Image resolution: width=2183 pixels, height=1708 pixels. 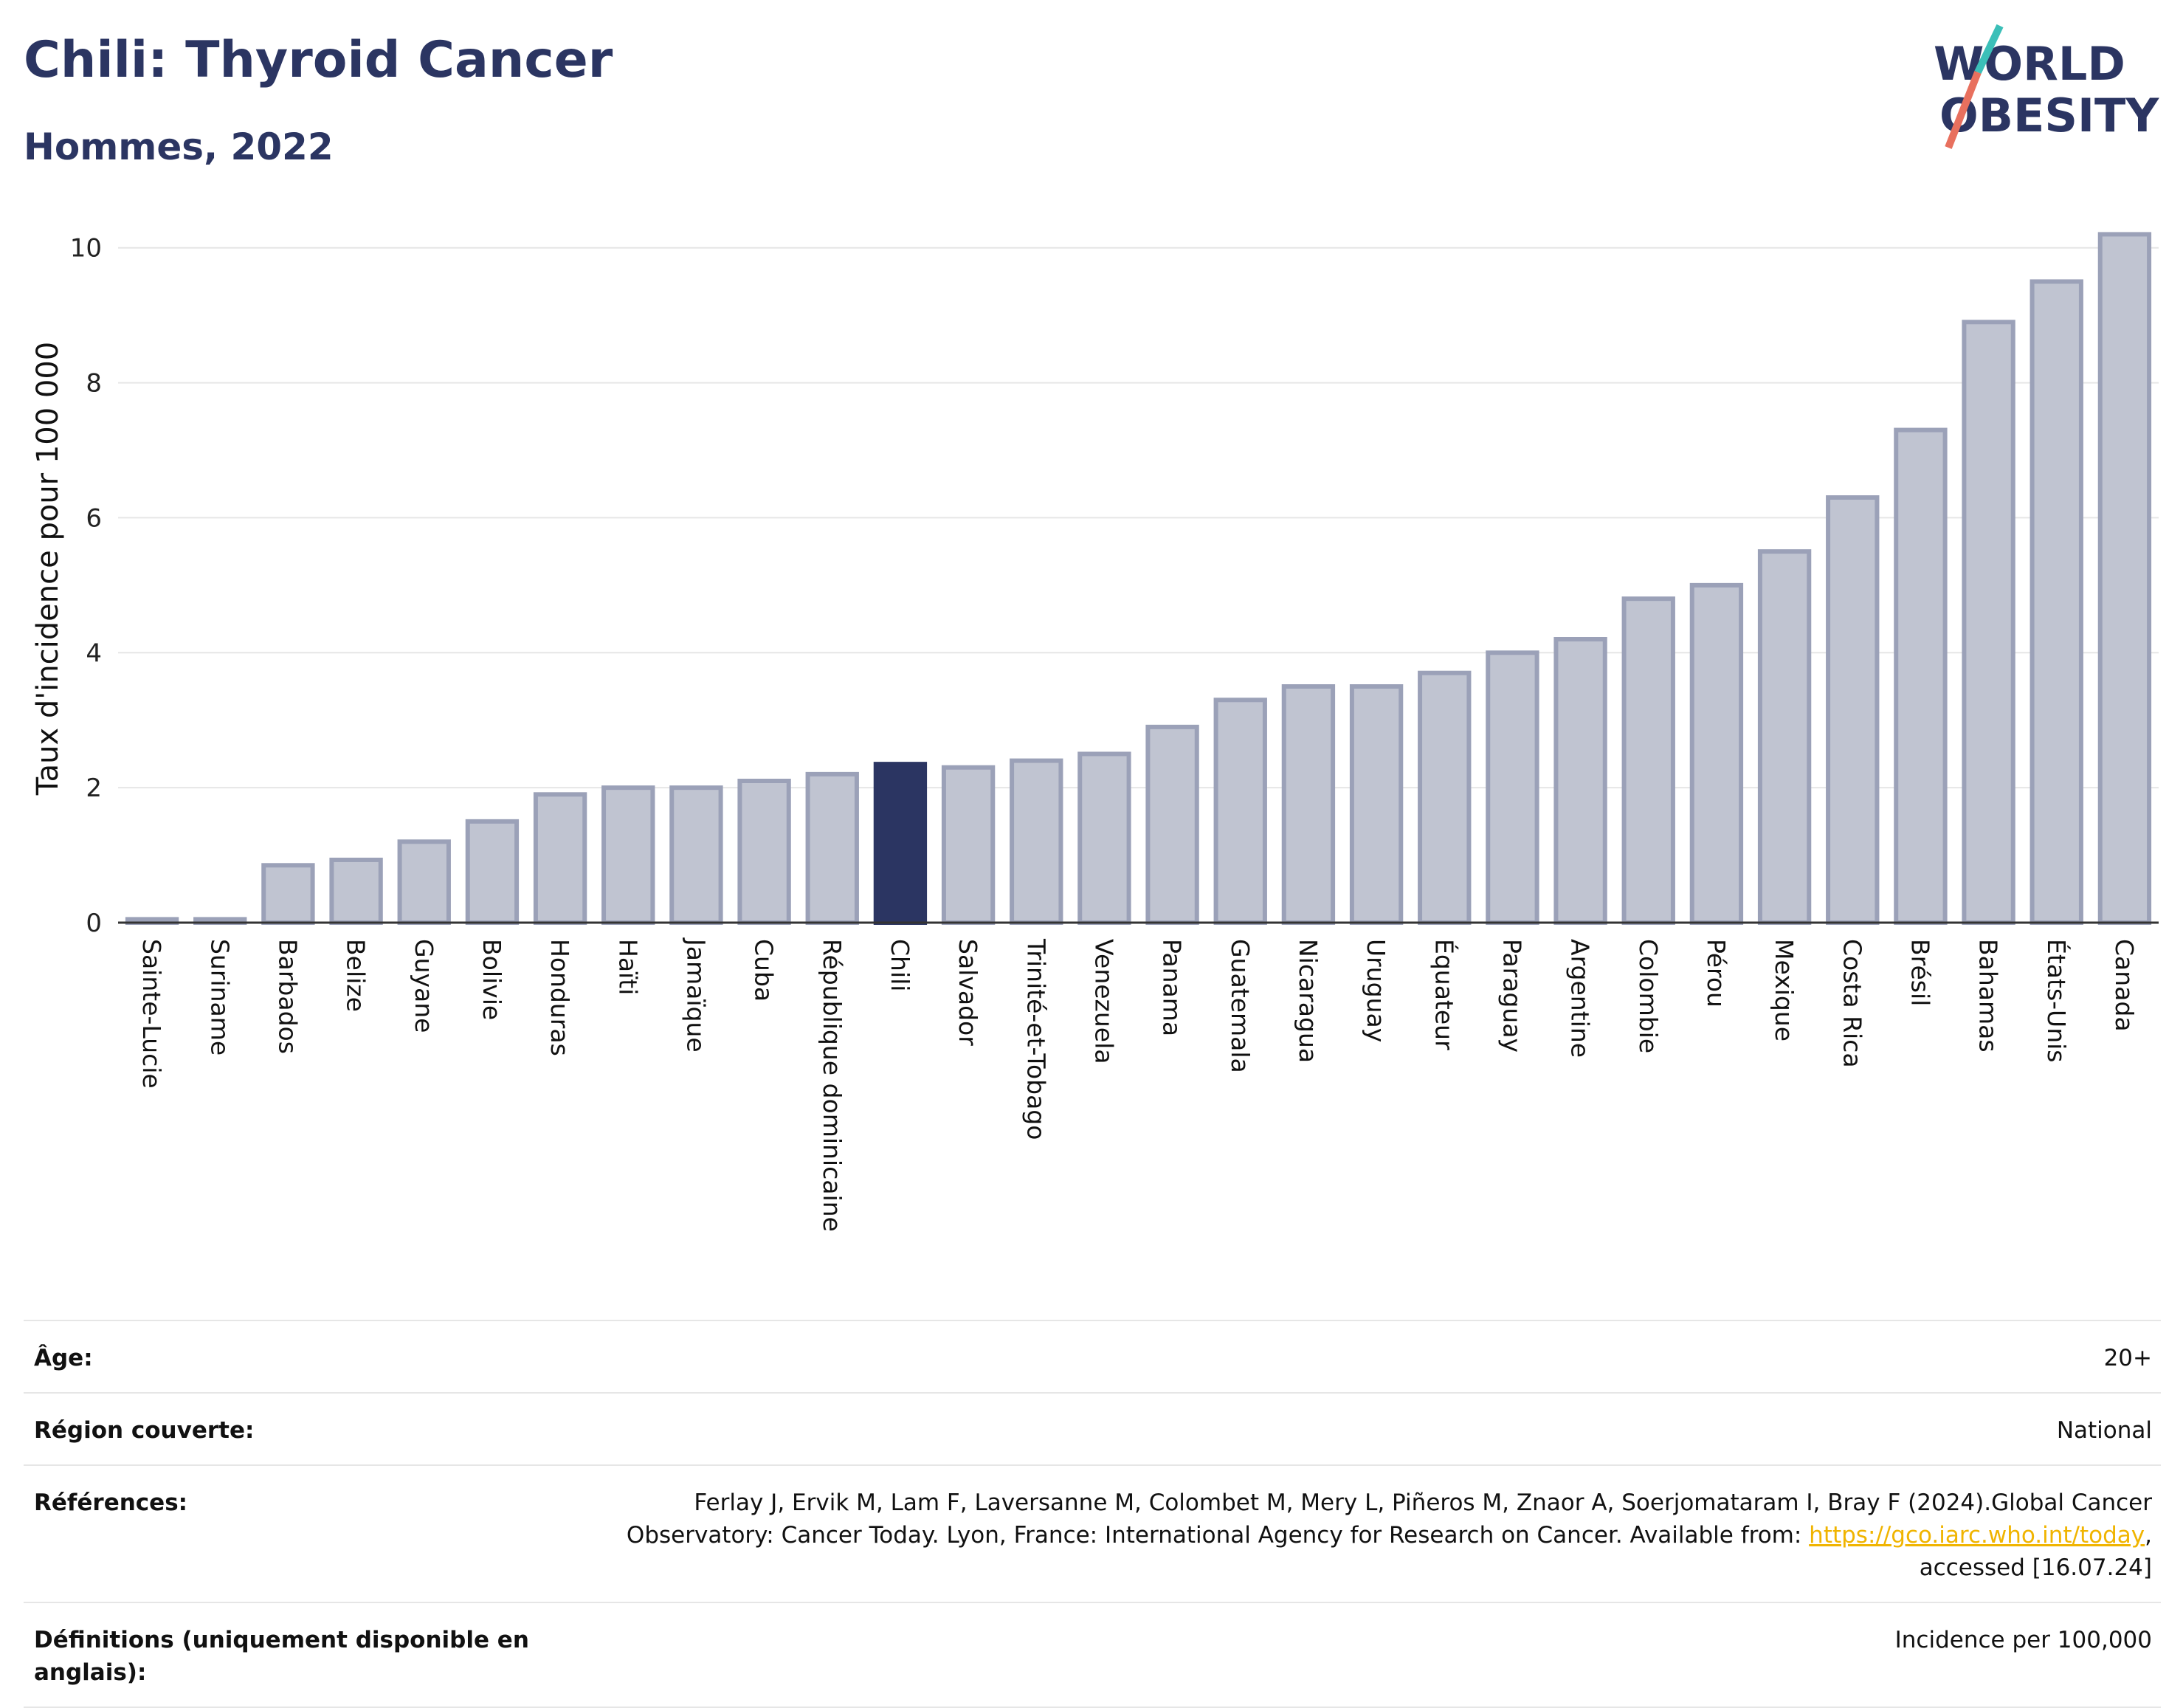 What do you see at coordinates (764, 852) in the screenshot?
I see `bar-Cuba` at bounding box center [764, 852].